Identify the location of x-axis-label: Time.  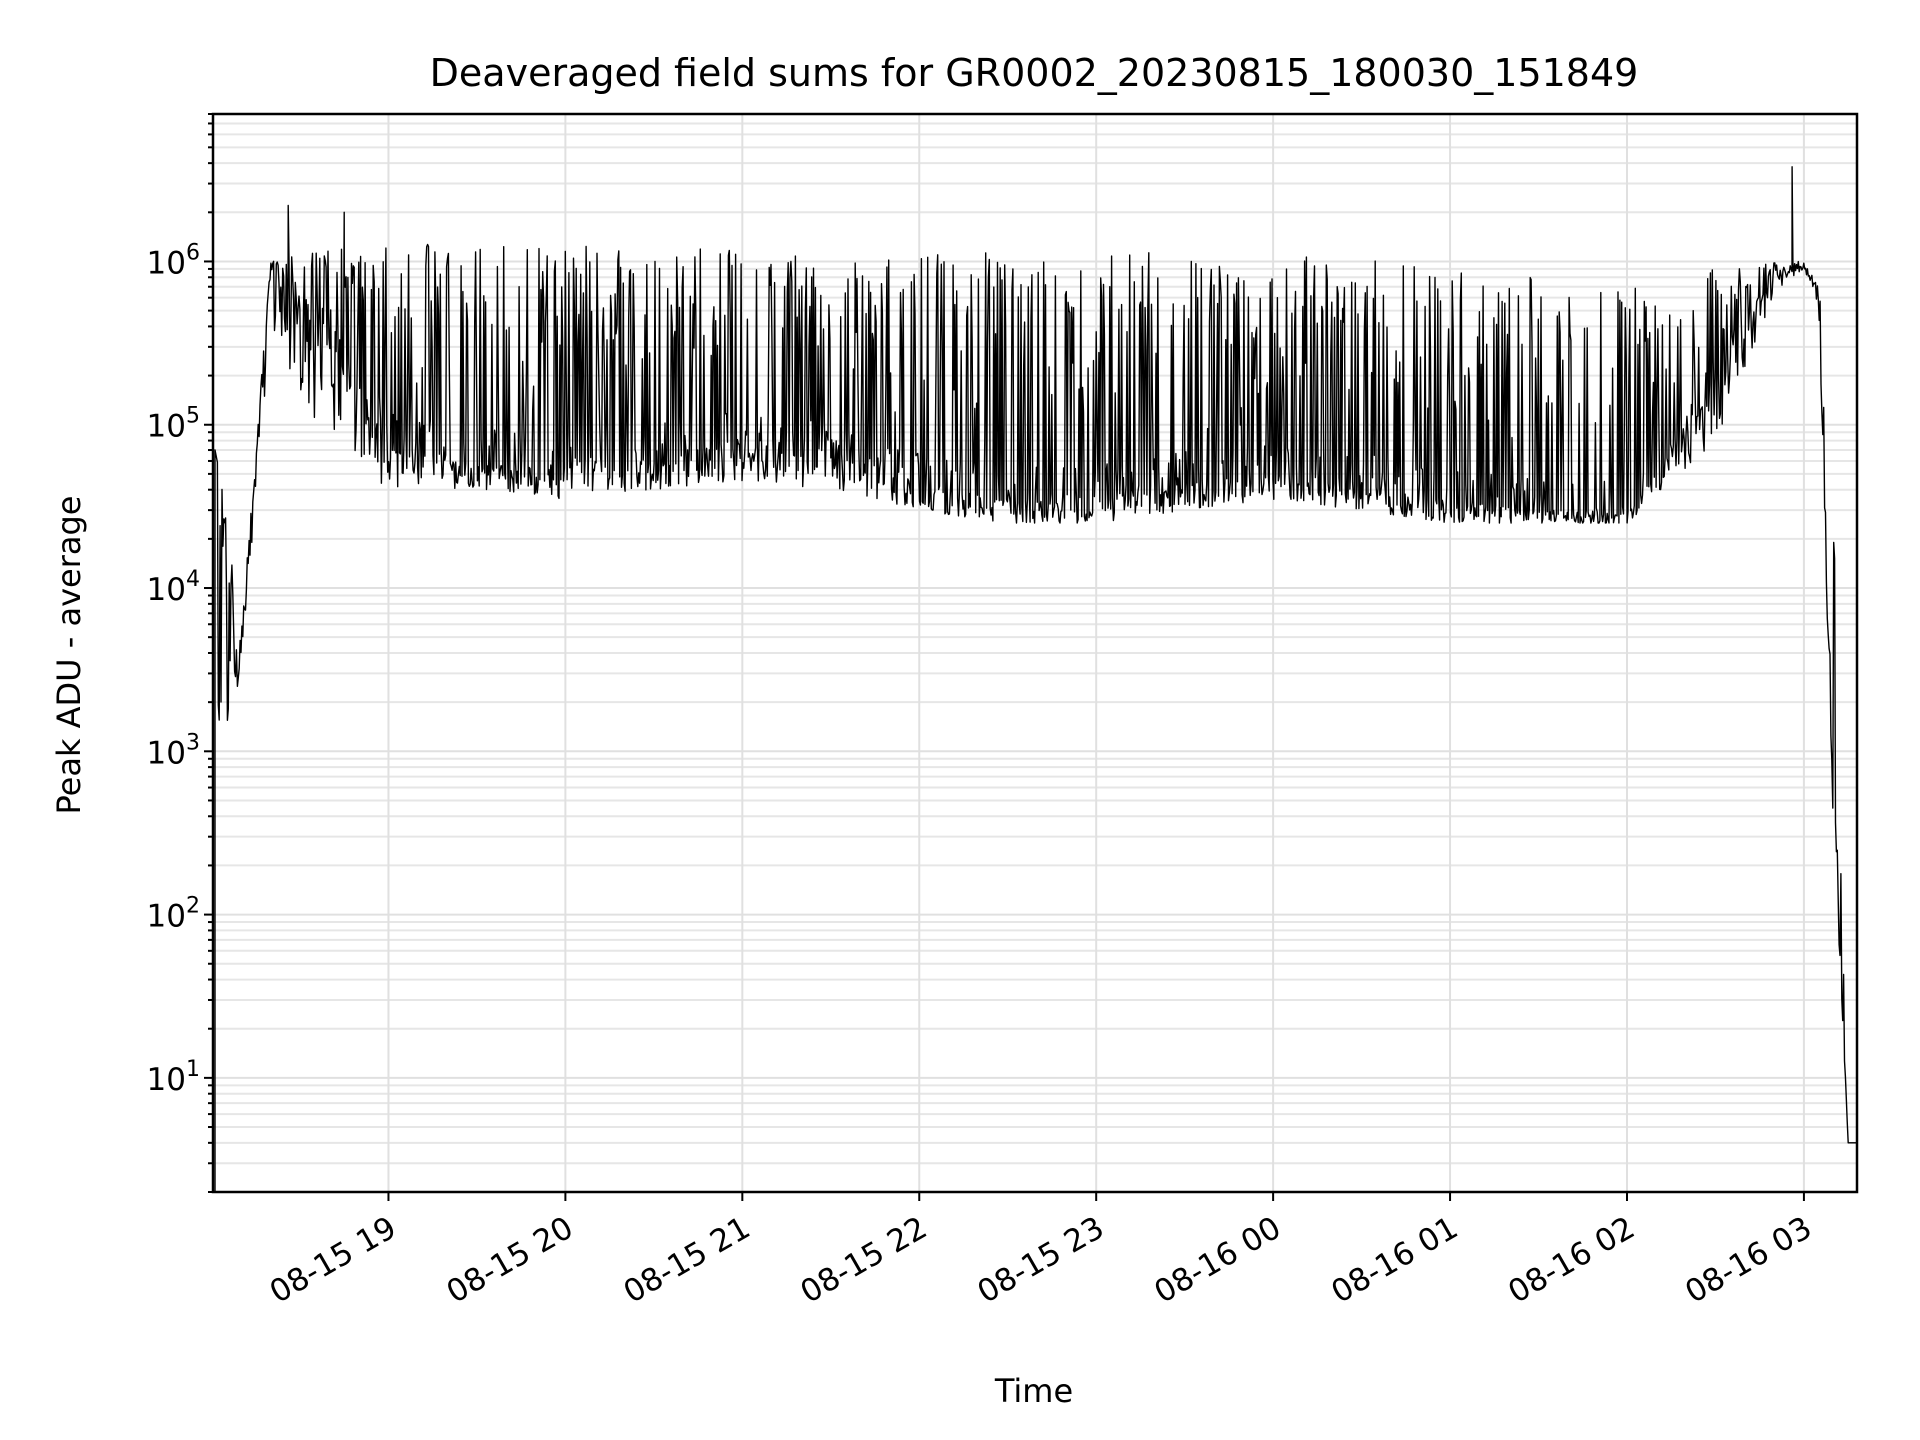
(1033, 1391).